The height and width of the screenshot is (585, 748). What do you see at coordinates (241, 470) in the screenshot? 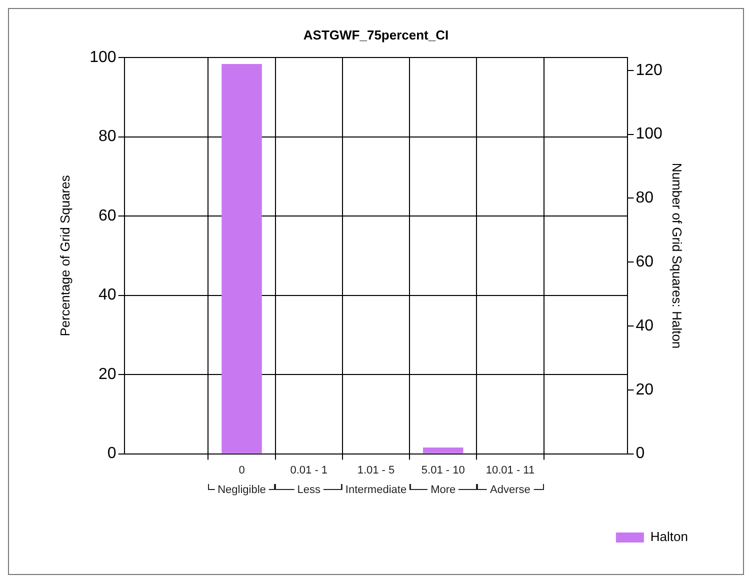
I see `x-tick-label: 0` at bounding box center [241, 470].